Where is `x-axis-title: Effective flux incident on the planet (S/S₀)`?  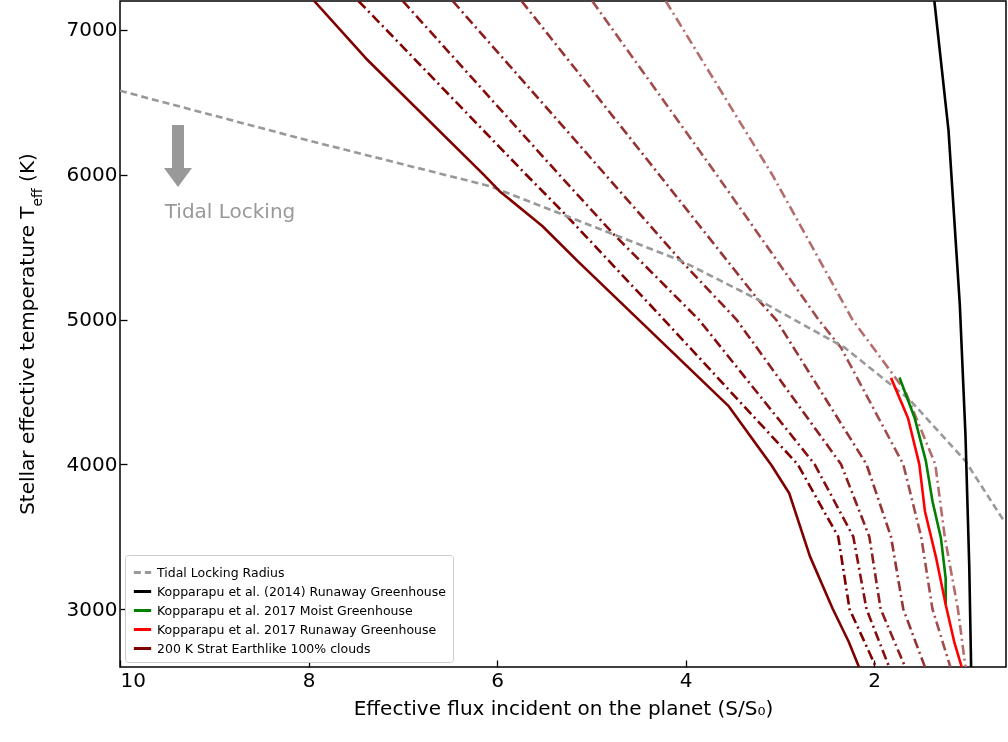
x-axis-title: Effective flux incident on the planet (S/S₀) is located at coordinates (563, 707).